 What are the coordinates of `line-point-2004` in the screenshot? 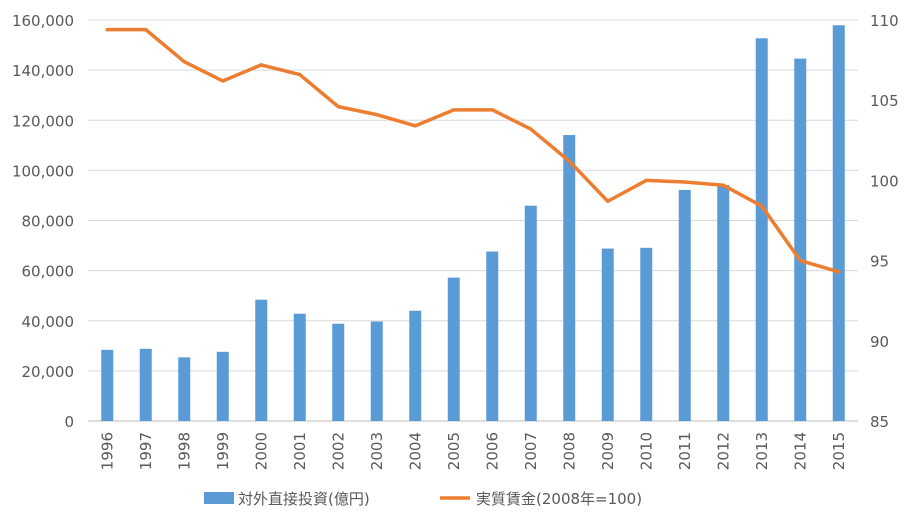 It's located at (415, 126).